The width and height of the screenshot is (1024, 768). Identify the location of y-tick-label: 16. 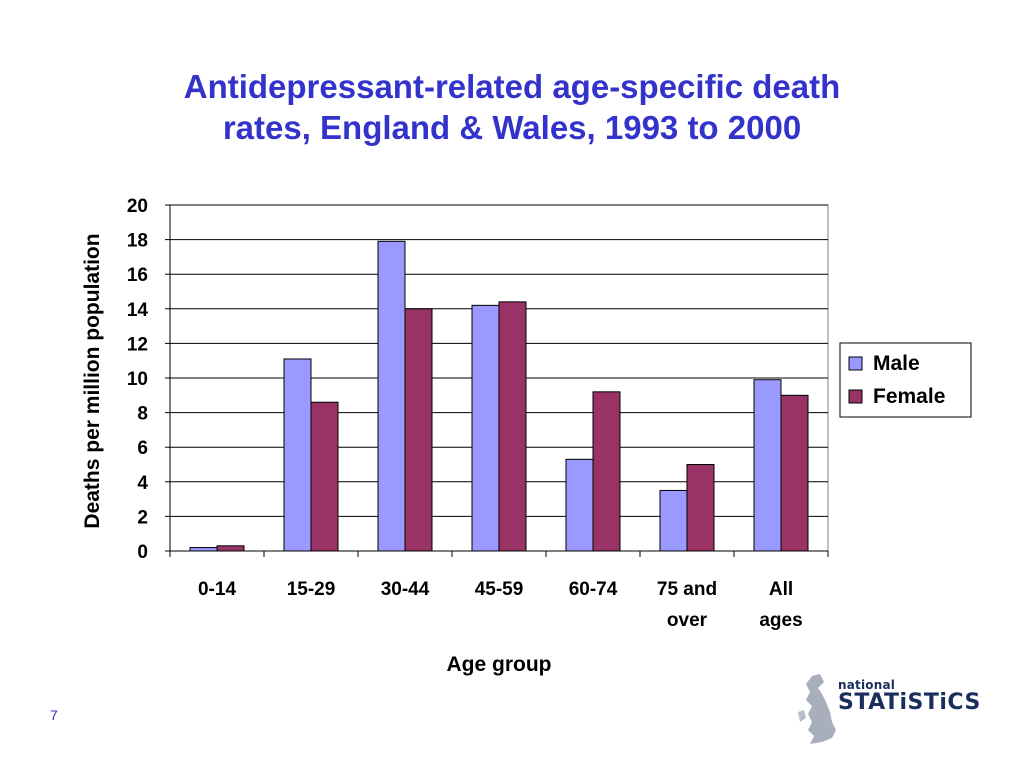
(137, 275).